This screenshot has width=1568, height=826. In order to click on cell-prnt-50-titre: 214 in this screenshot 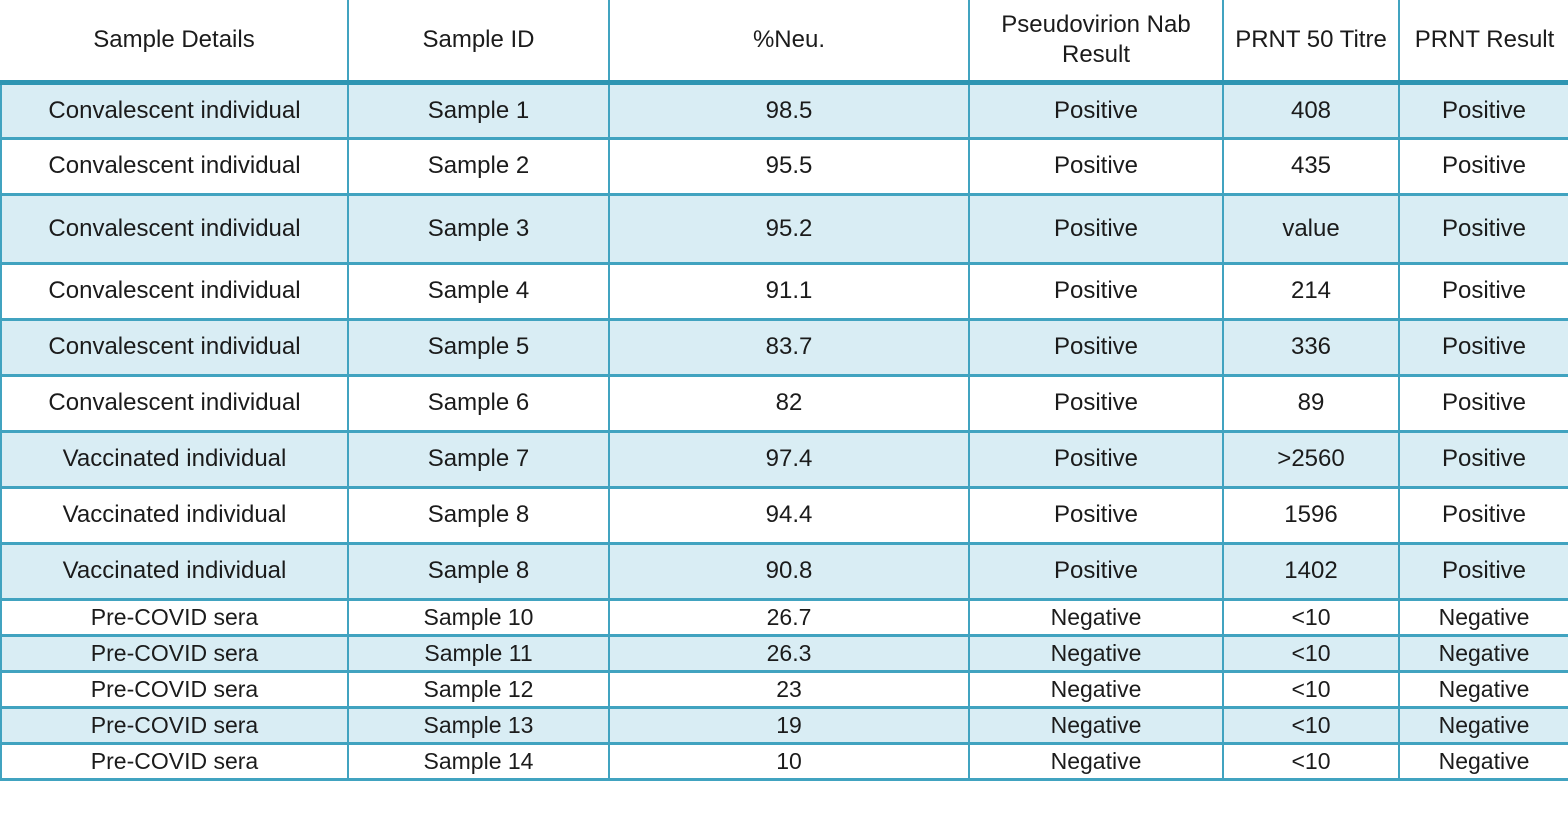, I will do `click(1311, 291)`.